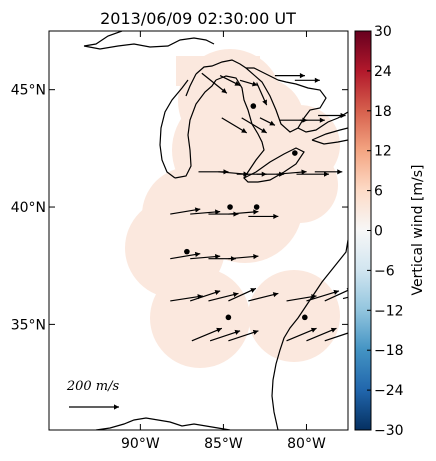  I want to click on x-tick-label: 90°W, so click(140, 444).